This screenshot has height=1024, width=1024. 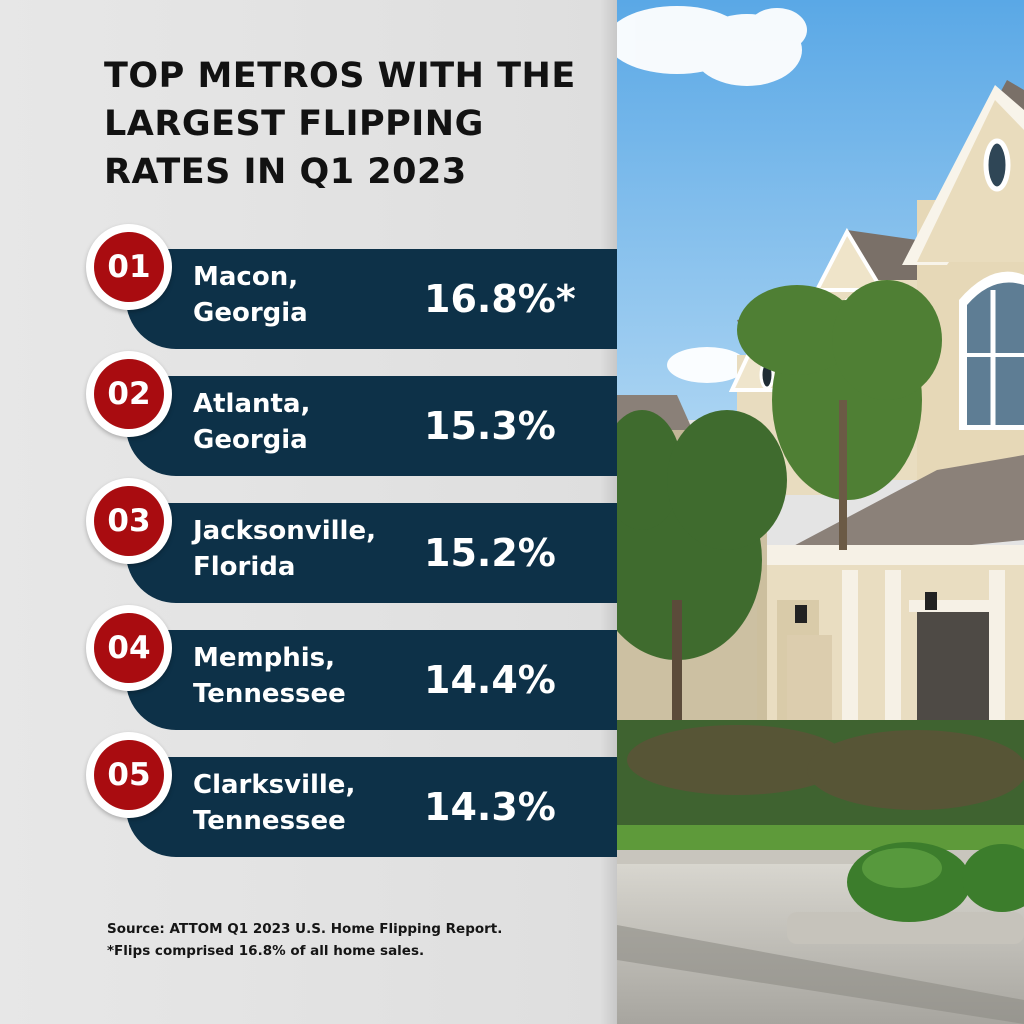 I want to click on flipping-rate: 14.4%, so click(x=490, y=680).